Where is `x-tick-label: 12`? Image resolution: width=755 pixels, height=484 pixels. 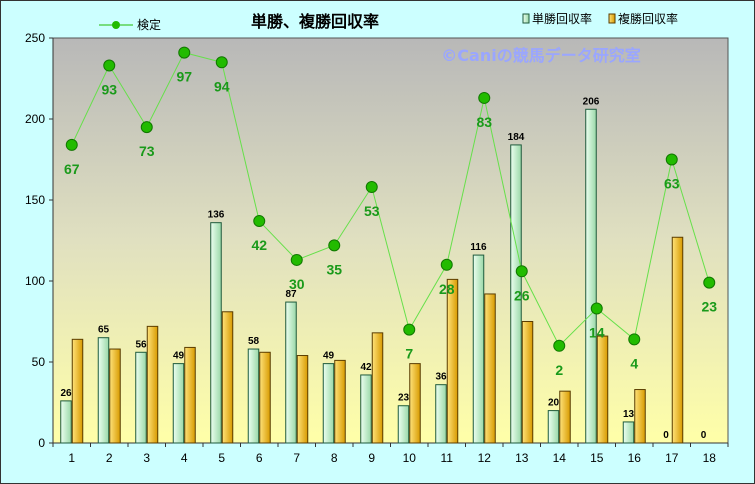 x-tick-label: 12 is located at coordinates (485, 458).